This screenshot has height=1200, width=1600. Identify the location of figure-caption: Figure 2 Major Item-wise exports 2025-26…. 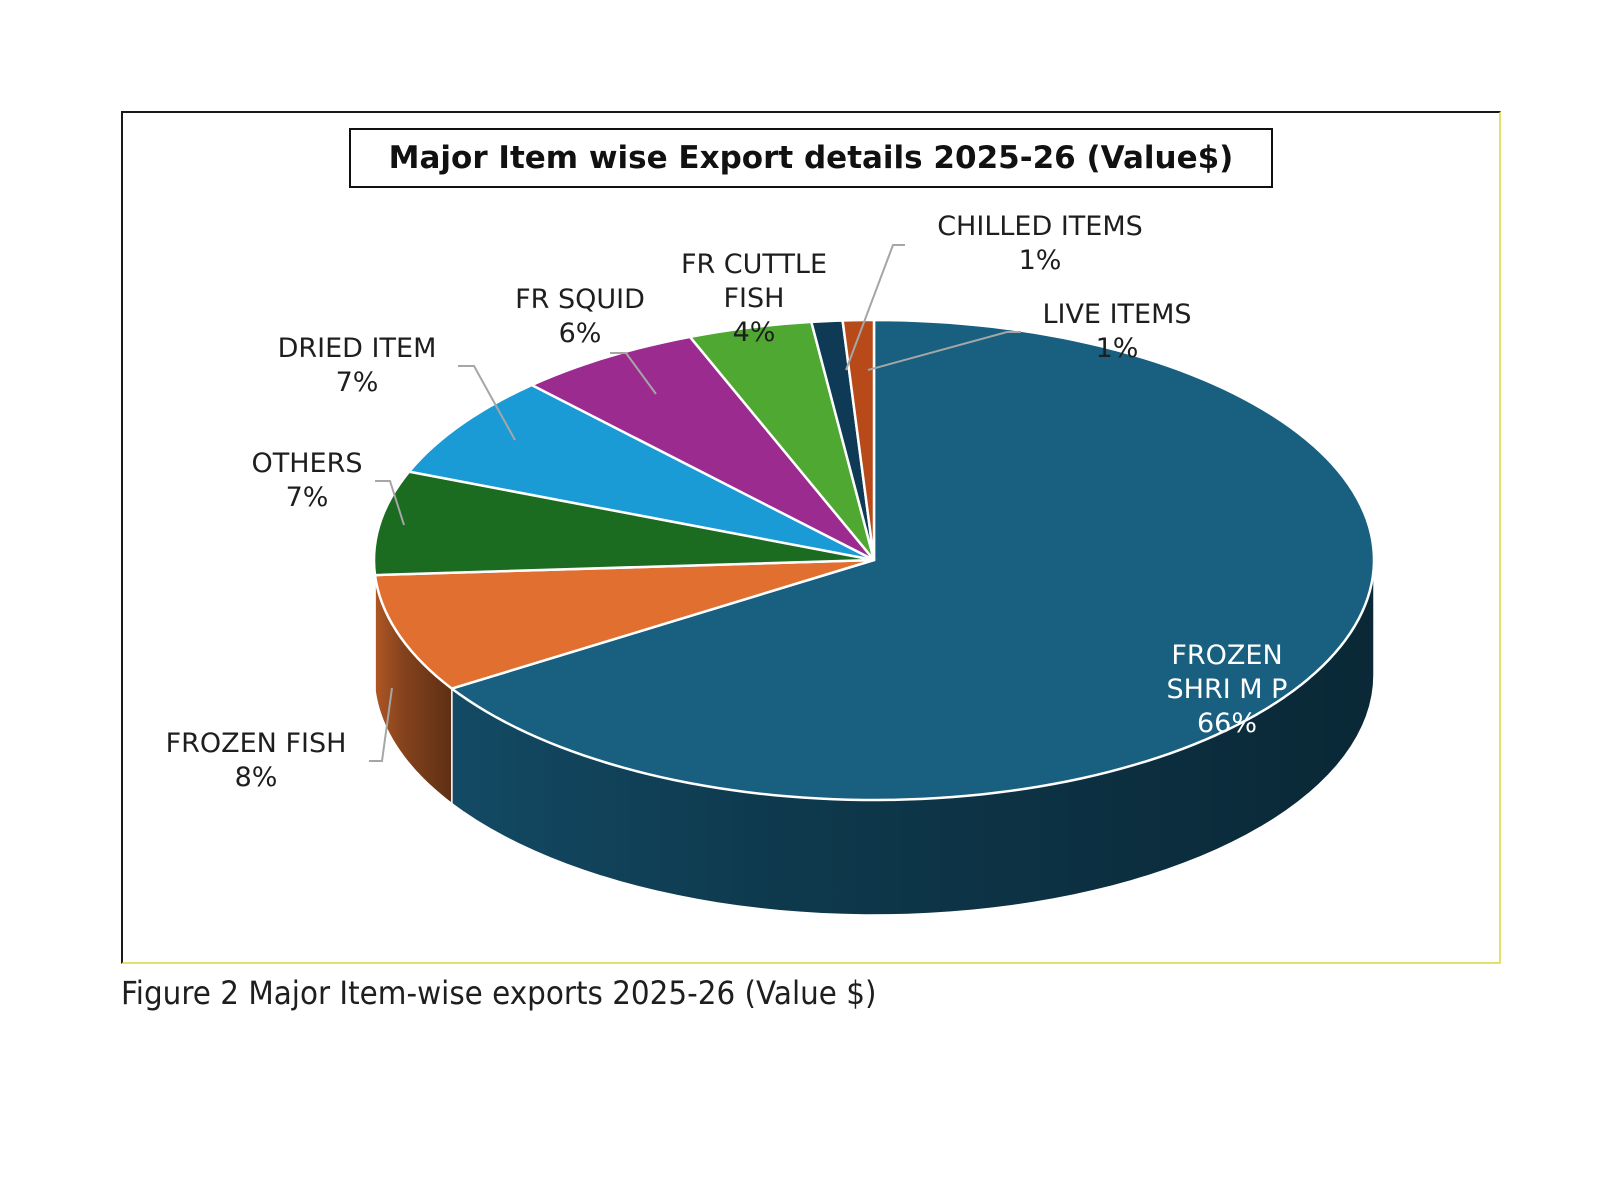
(499, 993).